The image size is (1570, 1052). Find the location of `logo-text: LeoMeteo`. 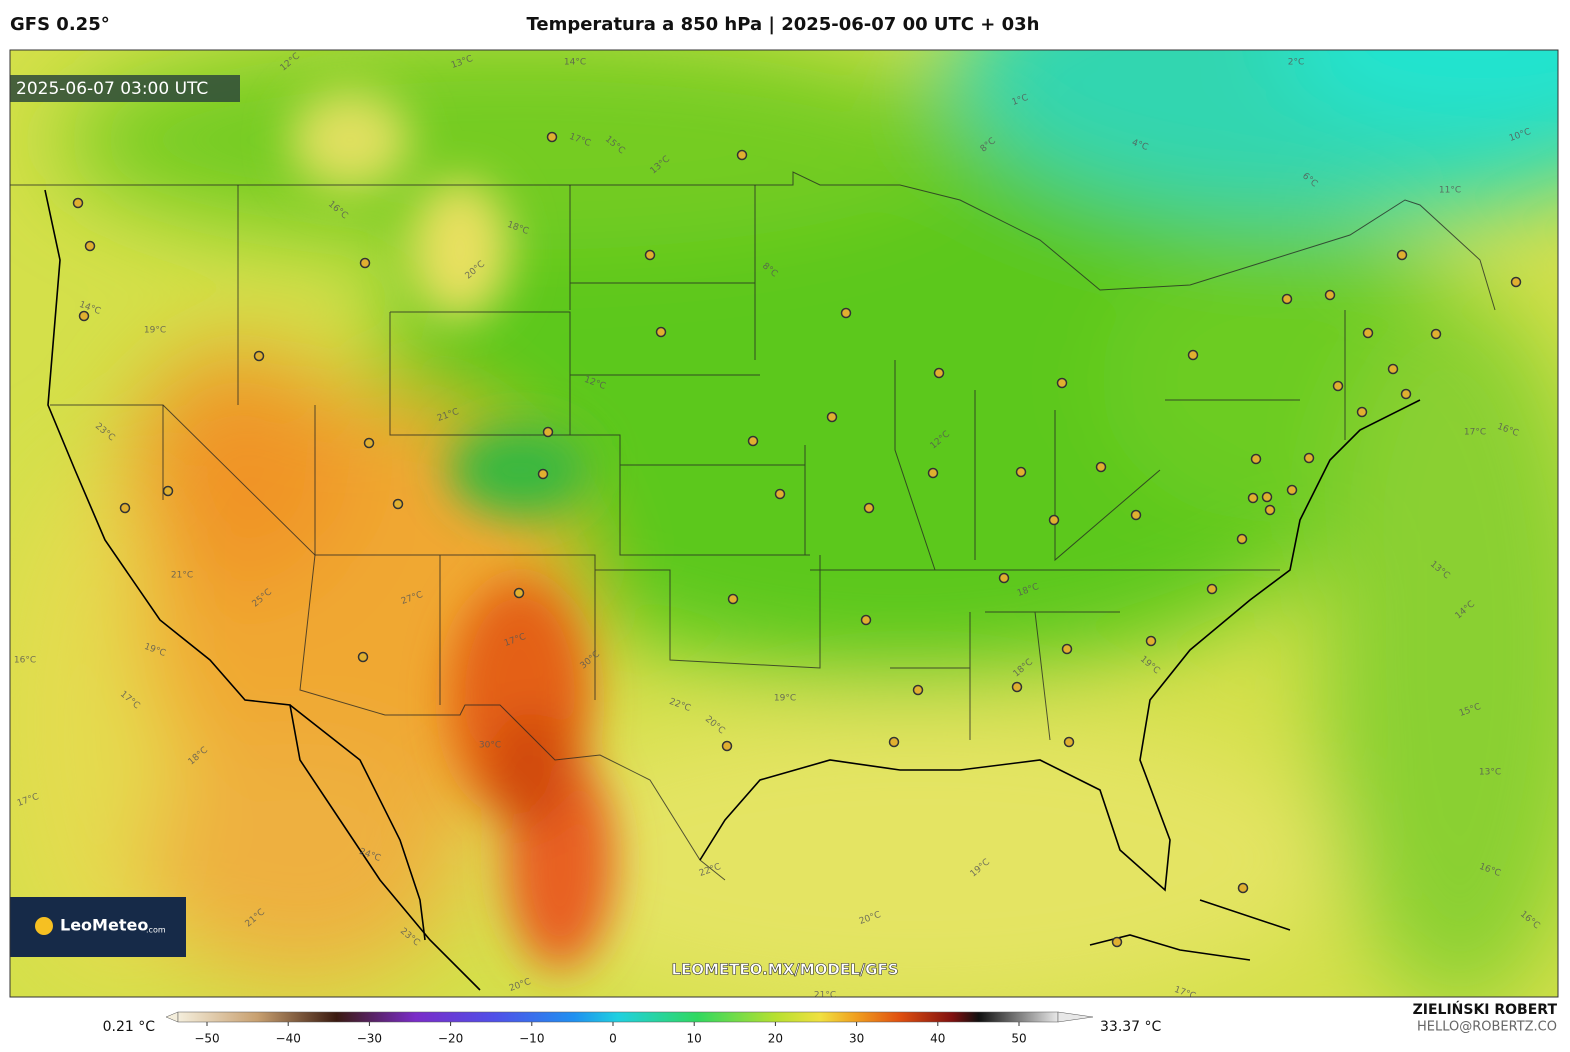

logo-text: LeoMeteo is located at coordinates (104, 925).